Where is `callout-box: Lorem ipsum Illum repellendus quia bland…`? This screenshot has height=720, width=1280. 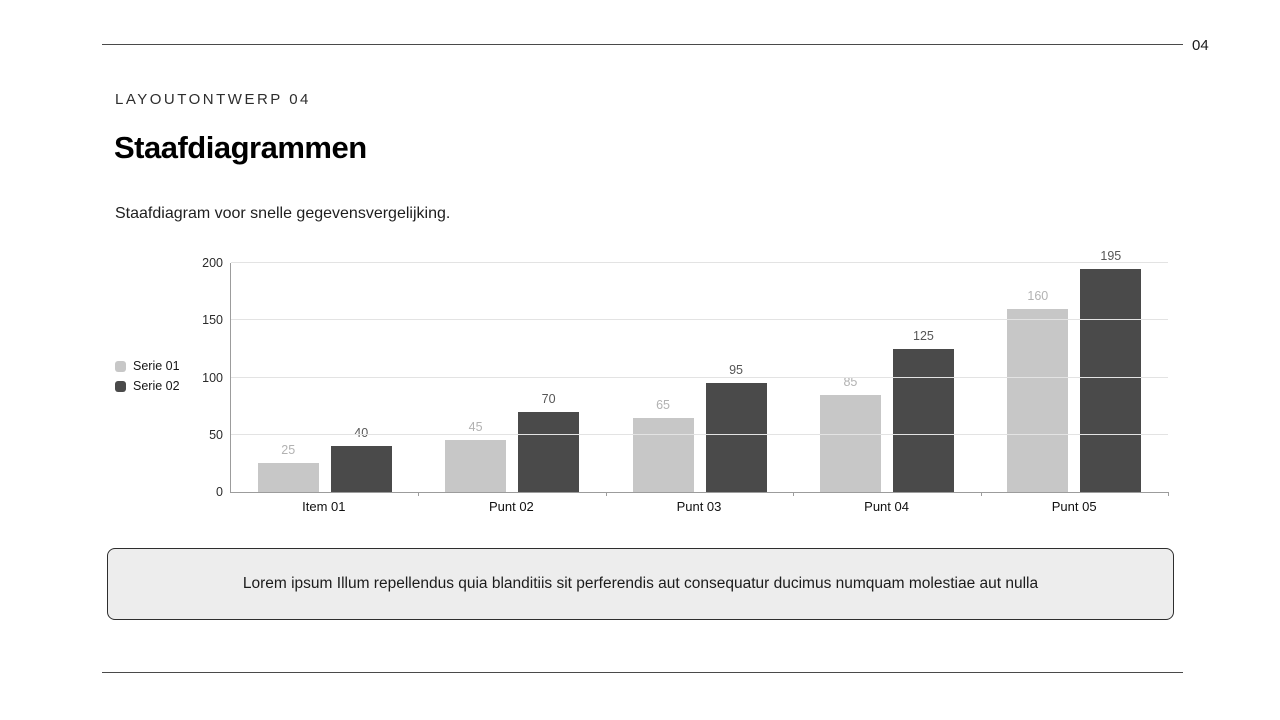
callout-box: Lorem ipsum Illum repellendus quia bland… is located at coordinates (640, 584).